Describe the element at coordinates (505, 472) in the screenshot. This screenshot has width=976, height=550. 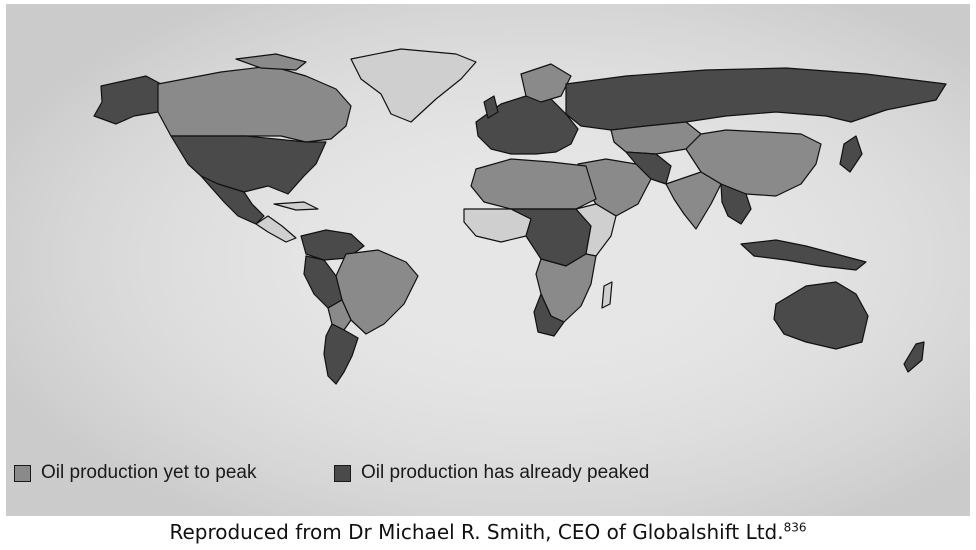
I see `legend-label-already-peaked: Oil production has already peaked` at that location.